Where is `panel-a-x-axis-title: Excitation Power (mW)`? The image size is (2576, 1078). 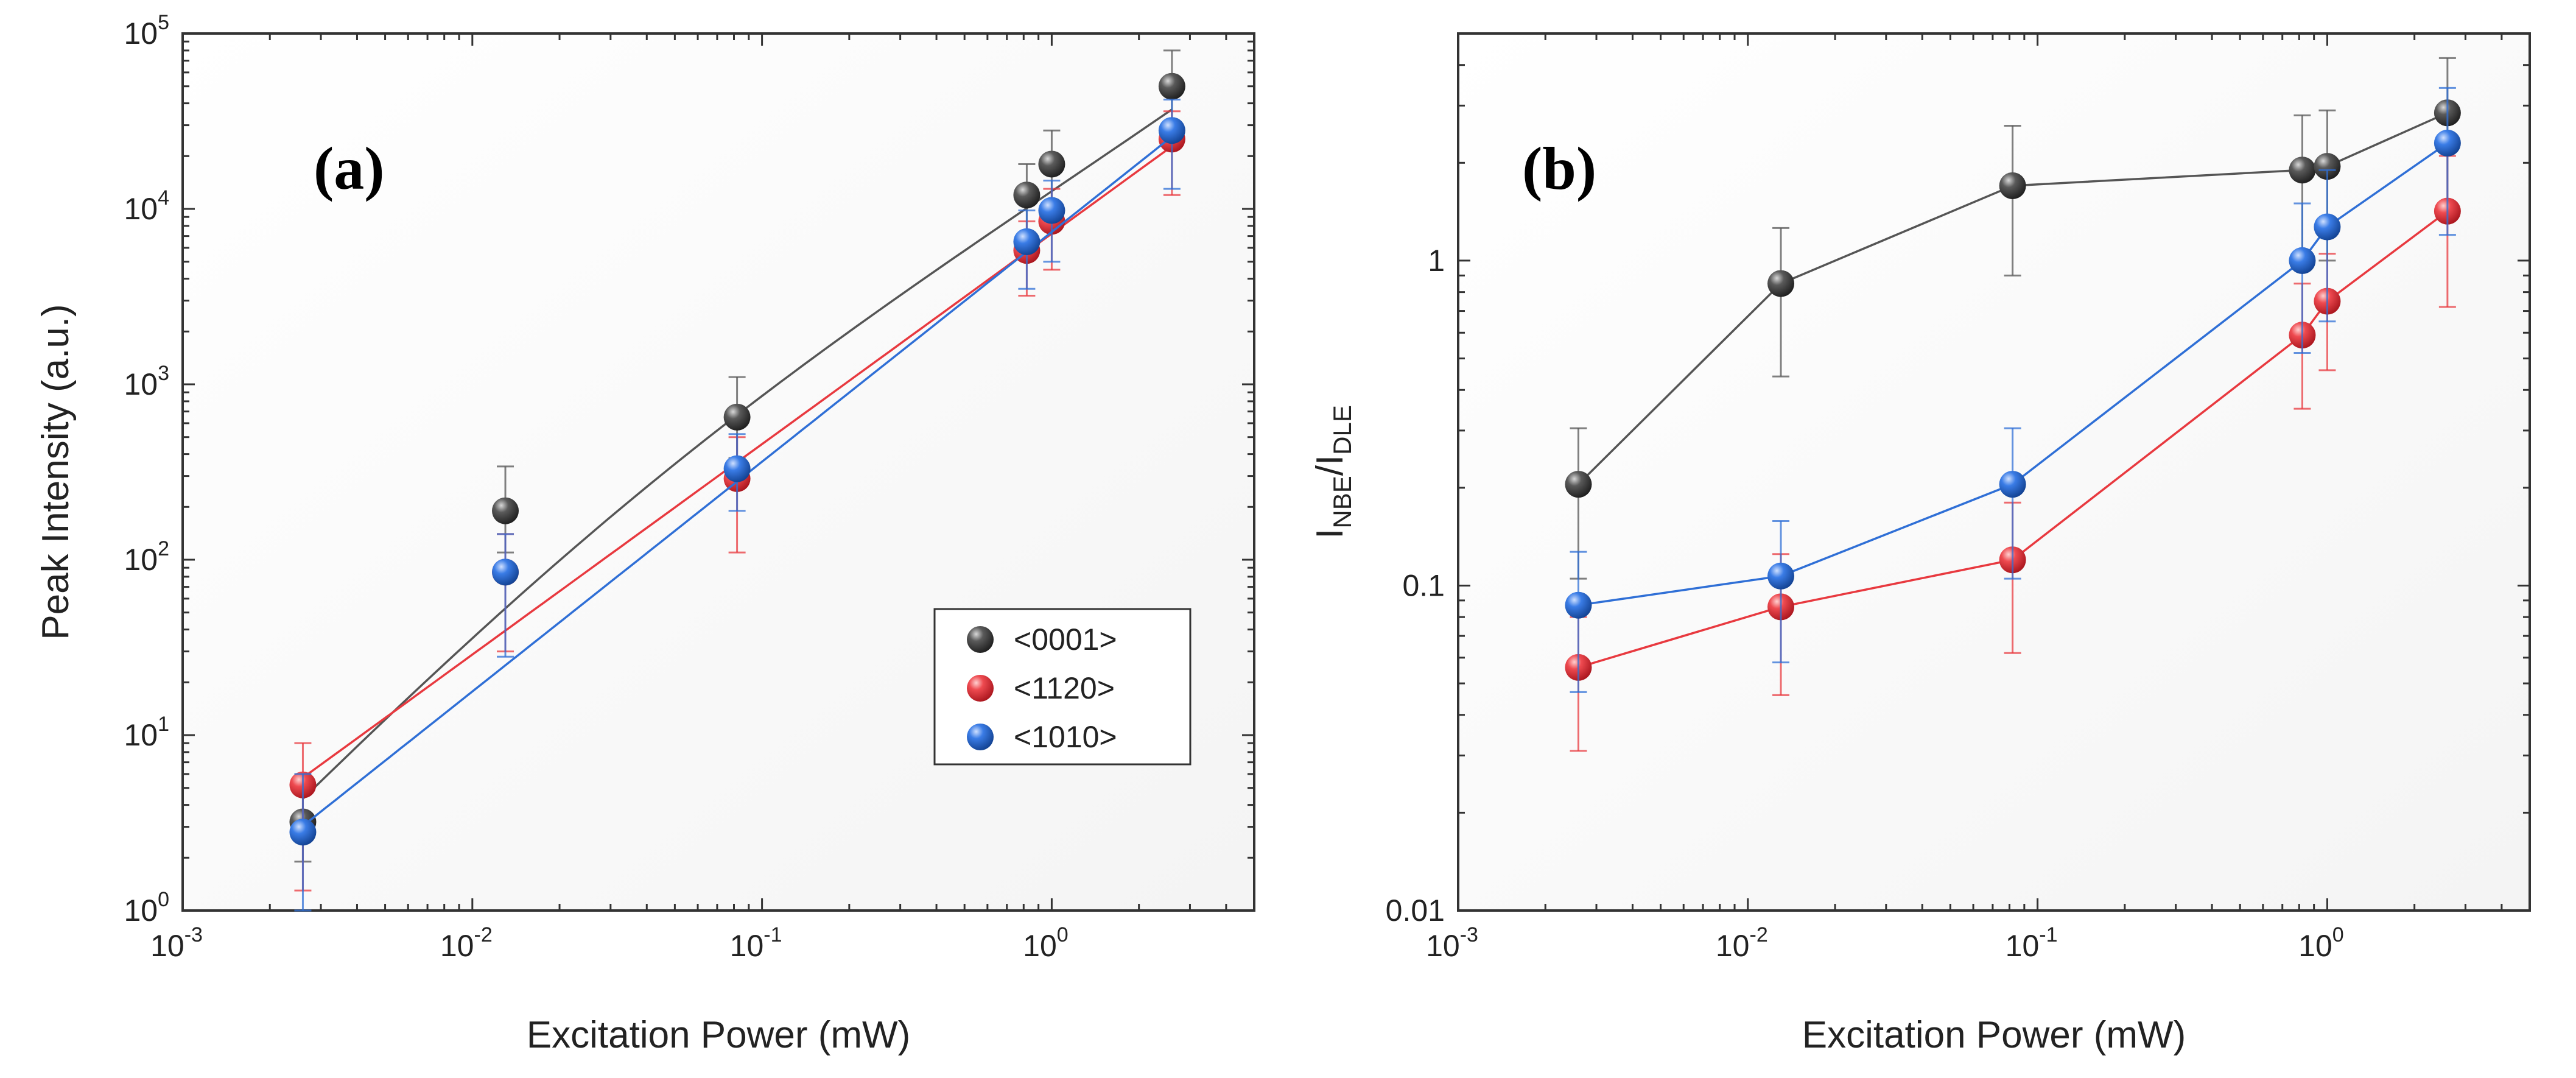
panel-a-x-axis-title: Excitation Power (mW) is located at coordinates (719, 1035).